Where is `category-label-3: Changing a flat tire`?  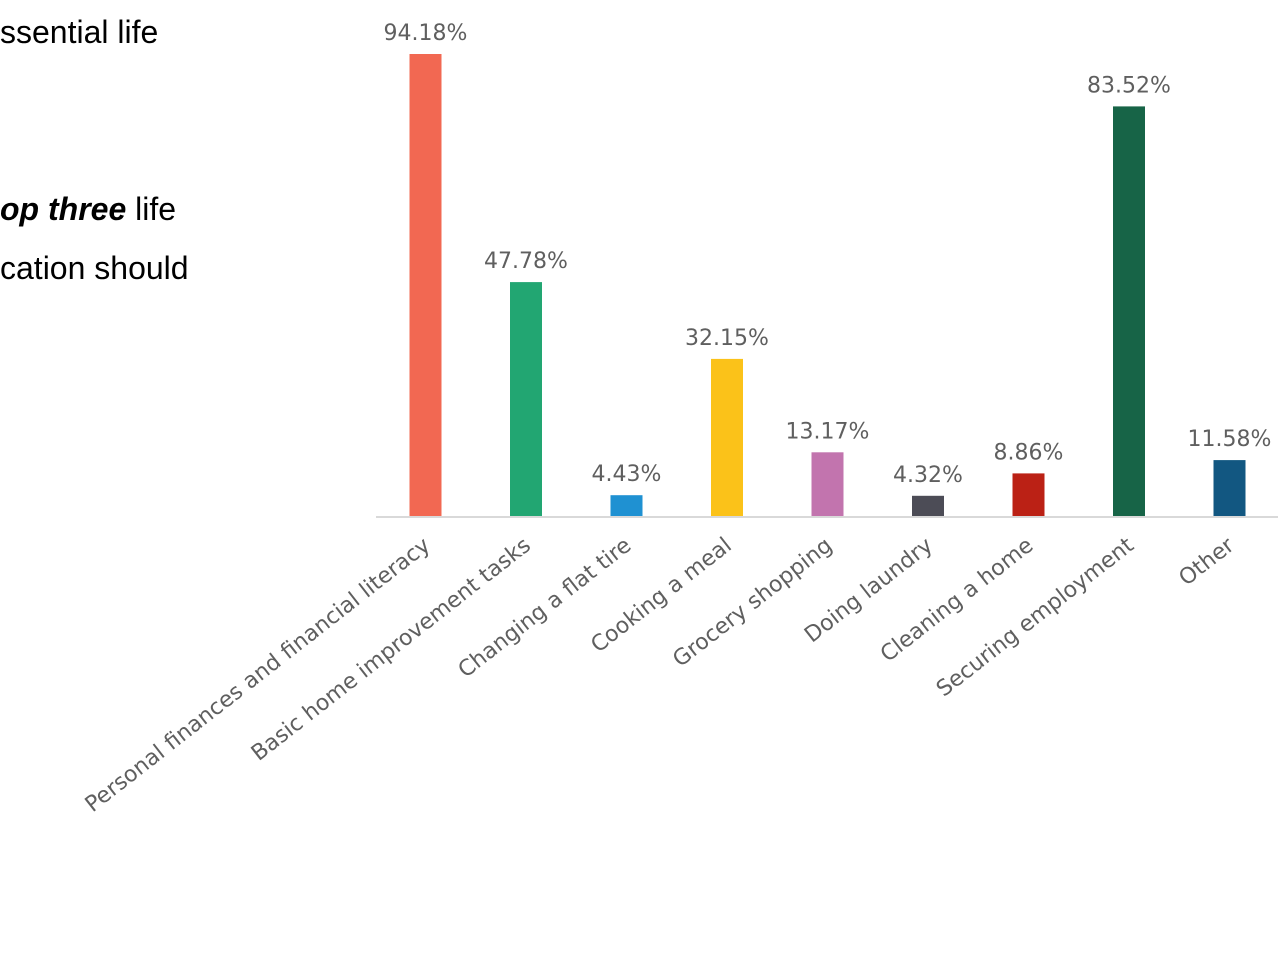 category-label-3: Changing a flat tire is located at coordinates (545, 608).